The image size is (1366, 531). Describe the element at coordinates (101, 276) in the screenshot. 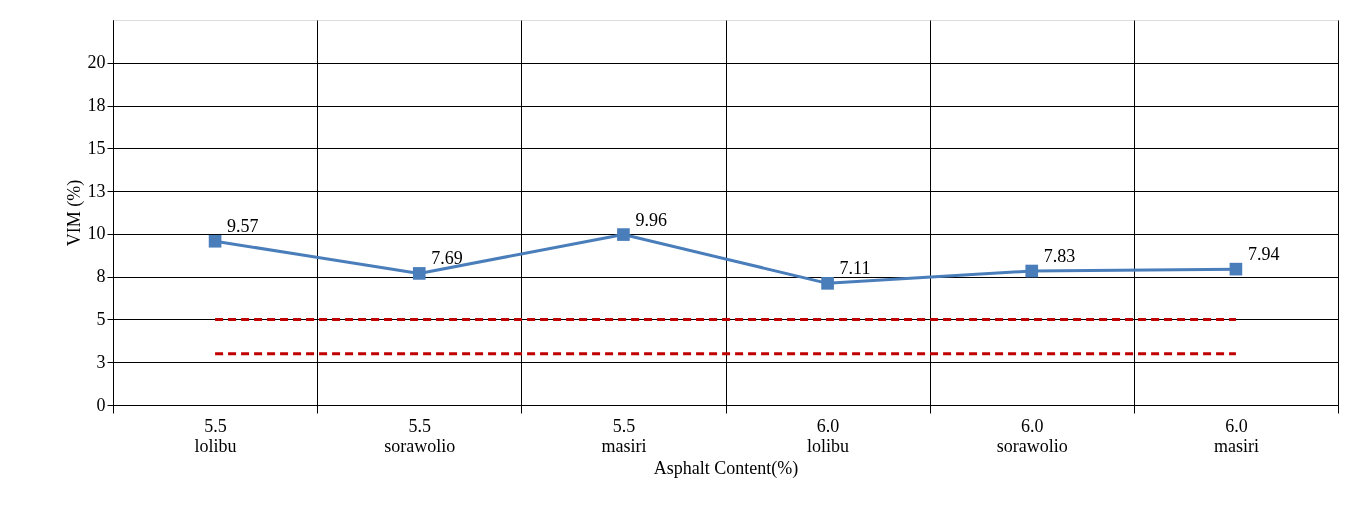

I see `y-tick-label: 8` at that location.